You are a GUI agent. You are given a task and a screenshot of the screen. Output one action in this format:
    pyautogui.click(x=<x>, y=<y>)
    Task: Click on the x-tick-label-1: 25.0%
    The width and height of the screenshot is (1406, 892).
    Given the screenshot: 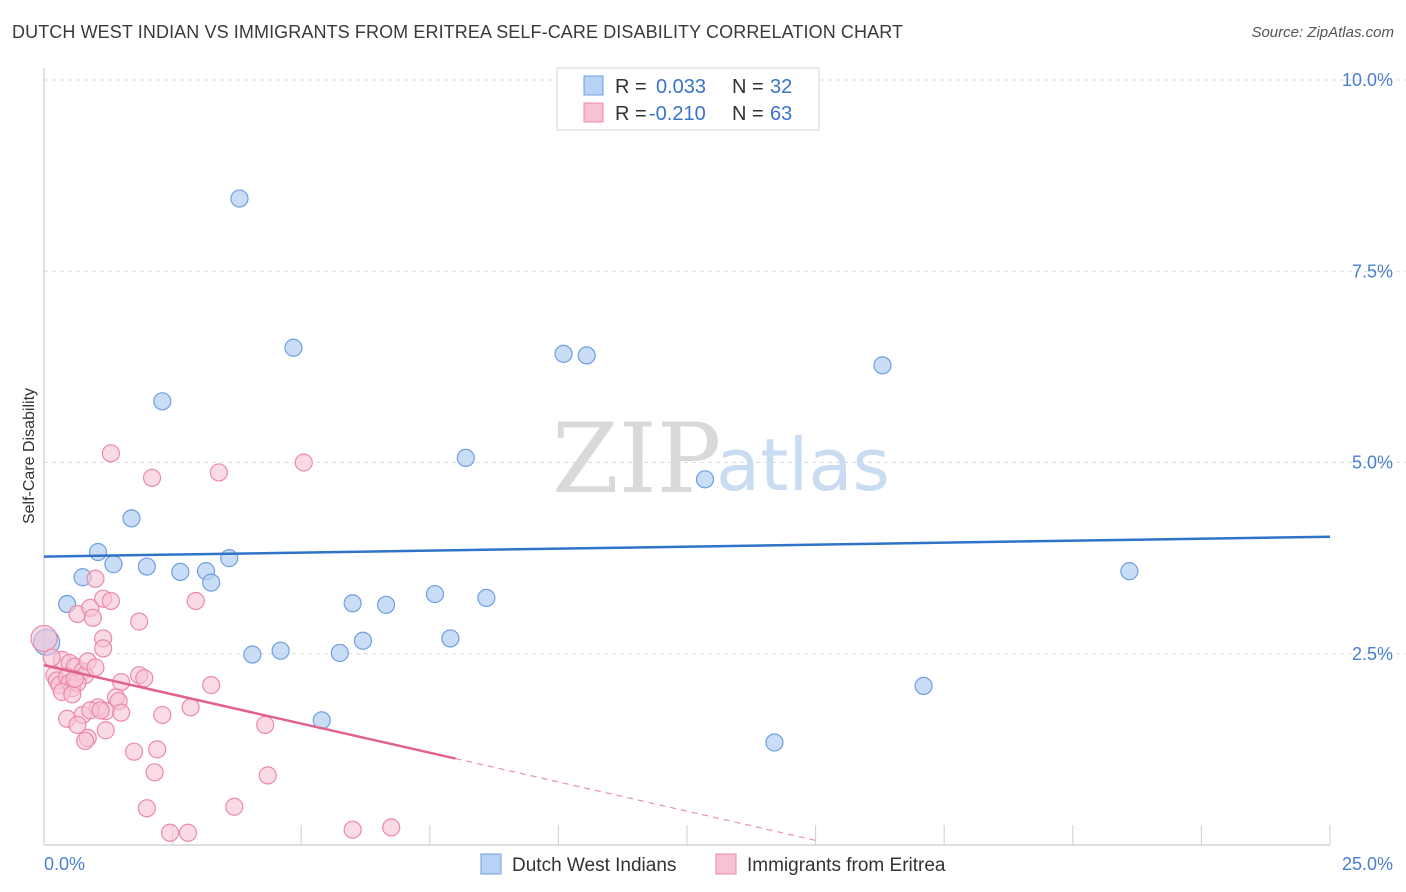 What is the action you would take?
    pyautogui.click(x=1367, y=864)
    